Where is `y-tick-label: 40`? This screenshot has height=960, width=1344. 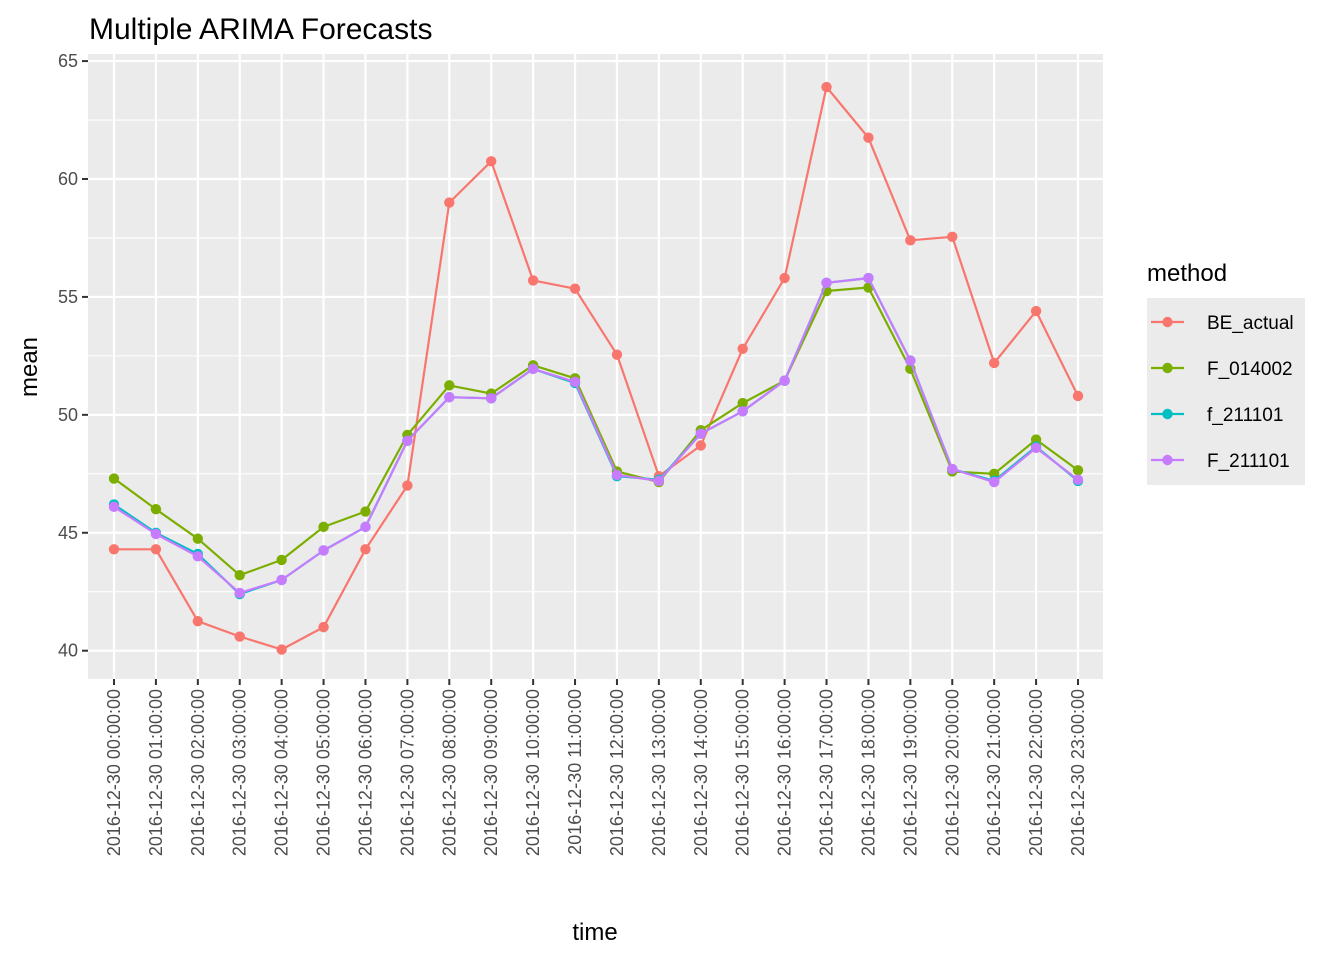 y-tick-label: 40 is located at coordinates (68, 651).